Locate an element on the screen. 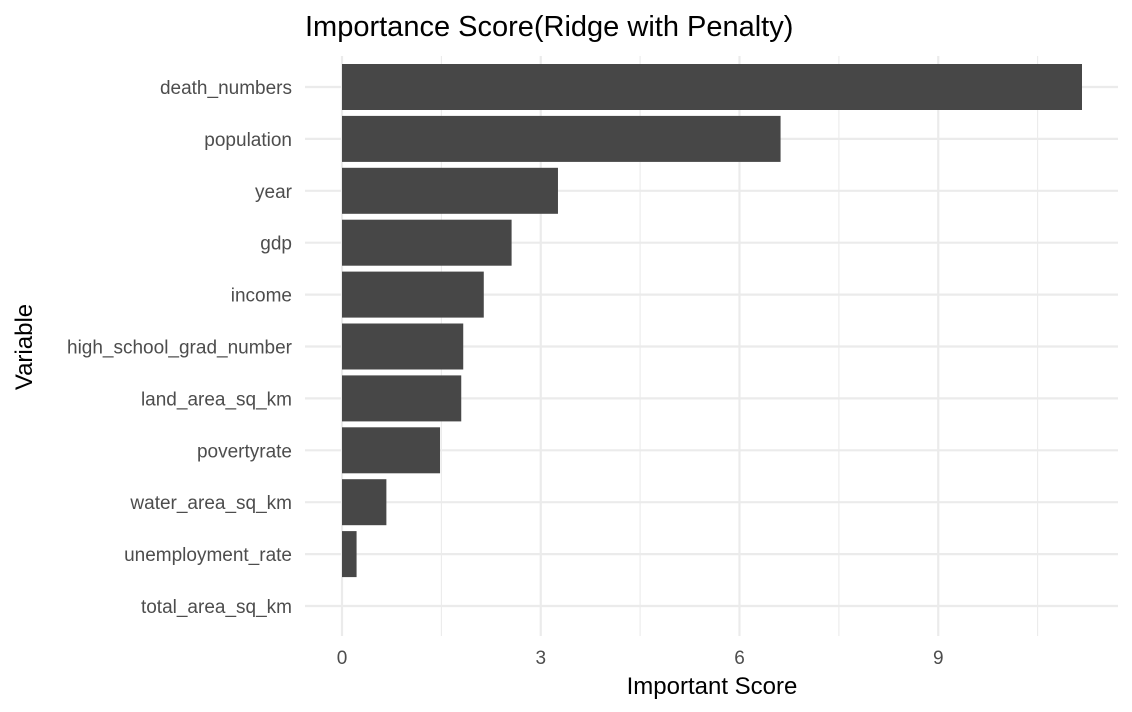 This screenshot has width=1132, height=712. chart-title: Importance Score(Ridge with Penalty) is located at coordinates (549, 27).